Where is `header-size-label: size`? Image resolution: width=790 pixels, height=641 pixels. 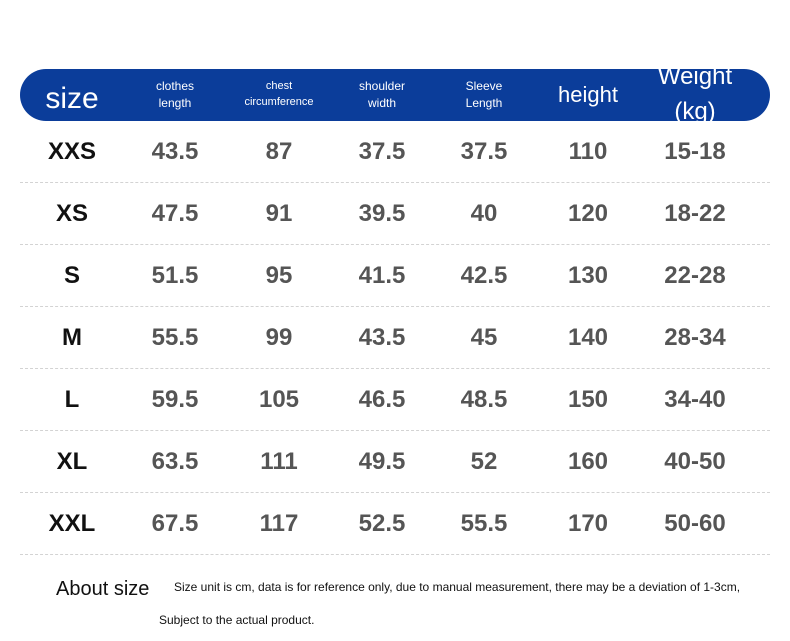
header-size-label: size is located at coordinates (72, 99).